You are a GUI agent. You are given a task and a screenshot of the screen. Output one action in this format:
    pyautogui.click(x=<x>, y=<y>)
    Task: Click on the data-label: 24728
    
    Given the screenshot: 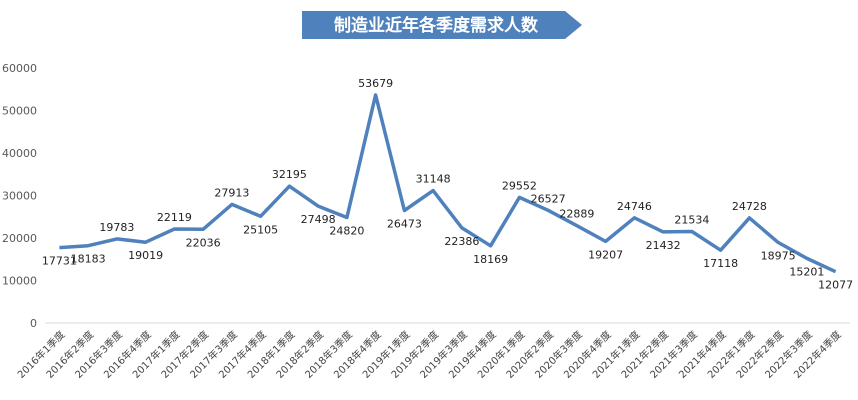 What is the action you would take?
    pyautogui.click(x=749, y=206)
    